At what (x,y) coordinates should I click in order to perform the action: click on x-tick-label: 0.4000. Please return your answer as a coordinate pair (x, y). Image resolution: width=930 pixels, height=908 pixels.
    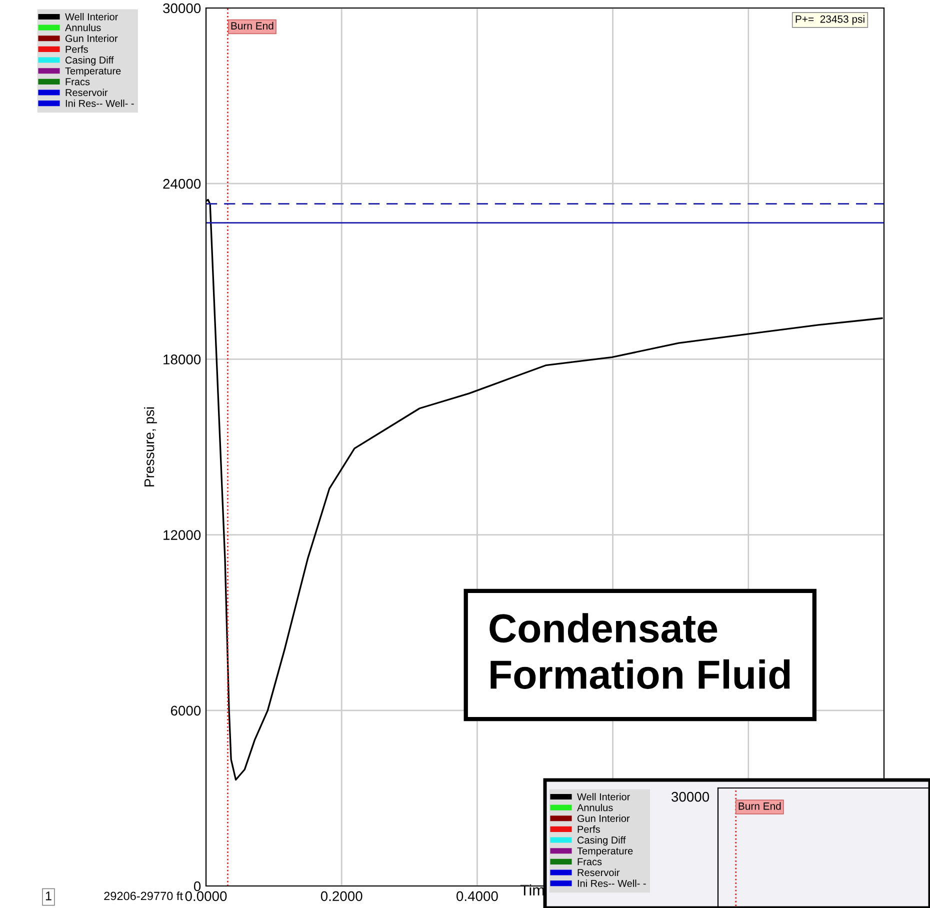
    Looking at the image, I should click on (477, 896).